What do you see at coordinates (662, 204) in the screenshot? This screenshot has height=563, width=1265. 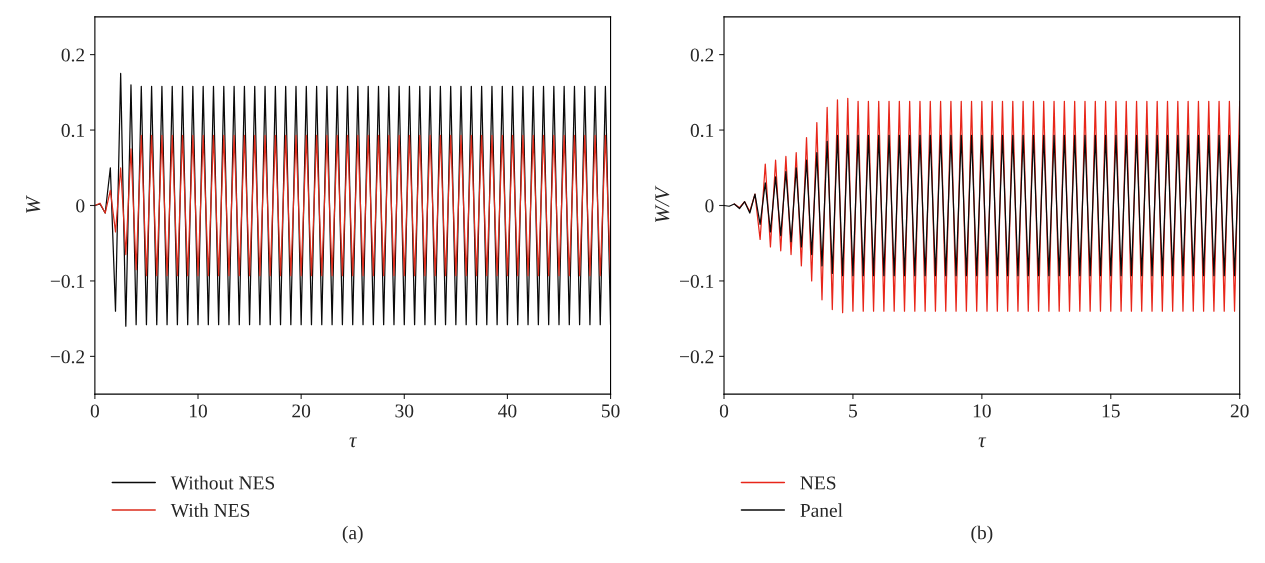 I see `y-axis-title: W/V` at bounding box center [662, 204].